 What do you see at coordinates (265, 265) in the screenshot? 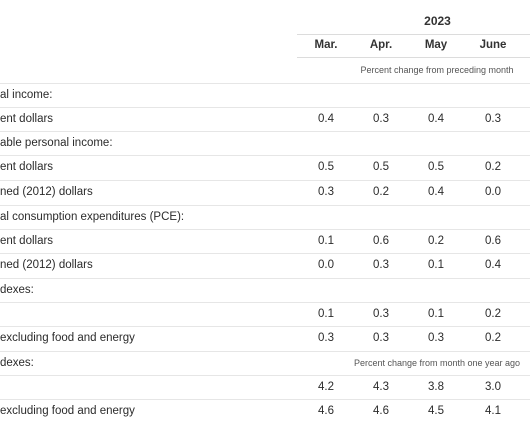
I see `table-row: ned (2012) dollars 0.0 0.3 0.1 0.4` at bounding box center [265, 265].